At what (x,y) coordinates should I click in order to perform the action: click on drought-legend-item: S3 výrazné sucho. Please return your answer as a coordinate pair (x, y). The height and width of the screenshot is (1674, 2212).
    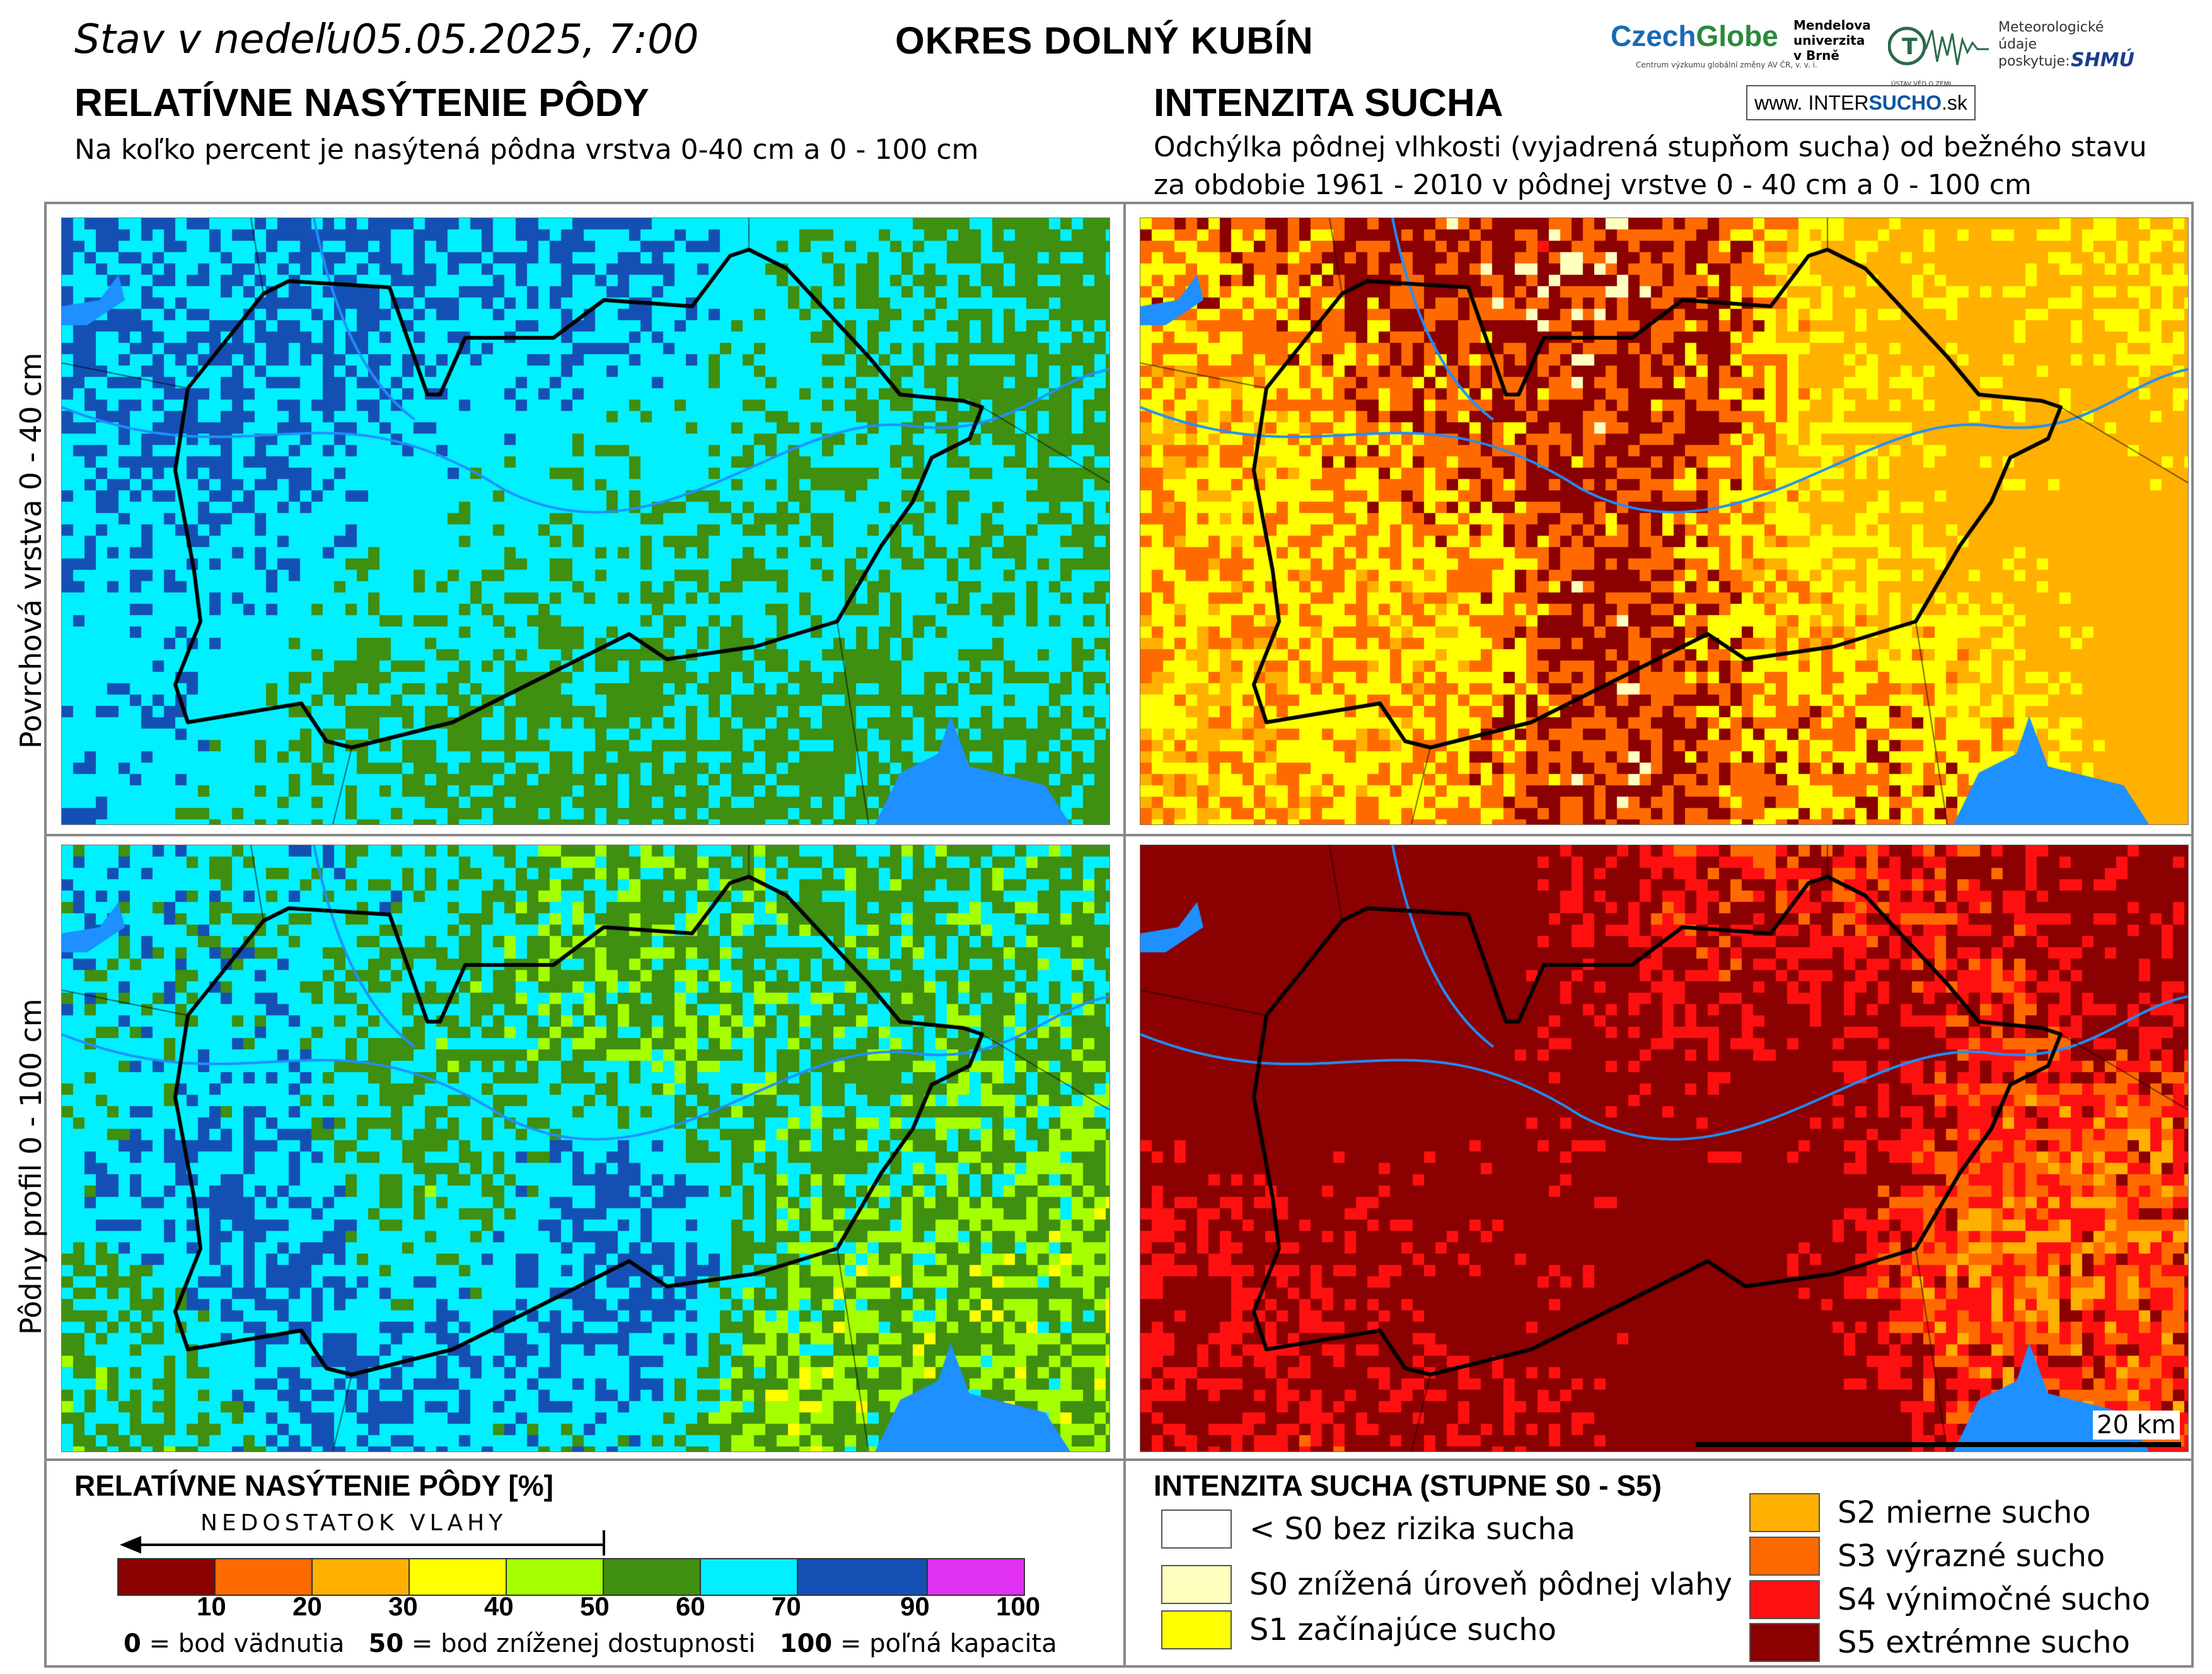
    Looking at the image, I should click on (1927, 1556).